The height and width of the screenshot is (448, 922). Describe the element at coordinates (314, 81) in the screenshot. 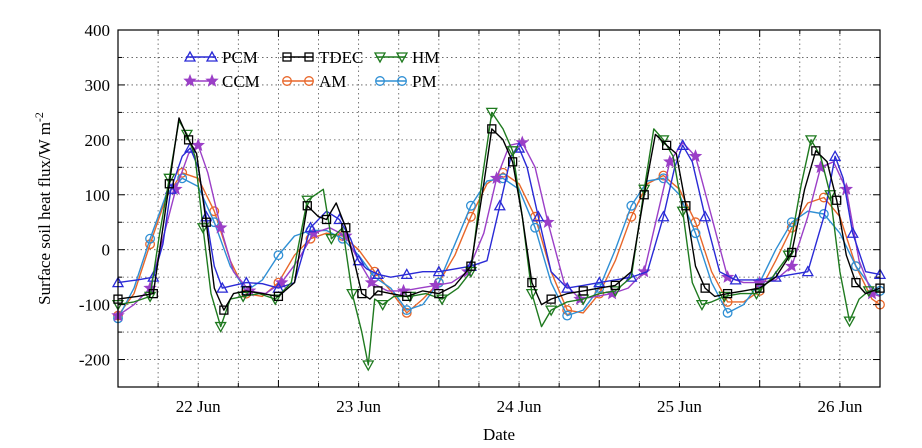

I see `legend-entry-am: AM` at that location.